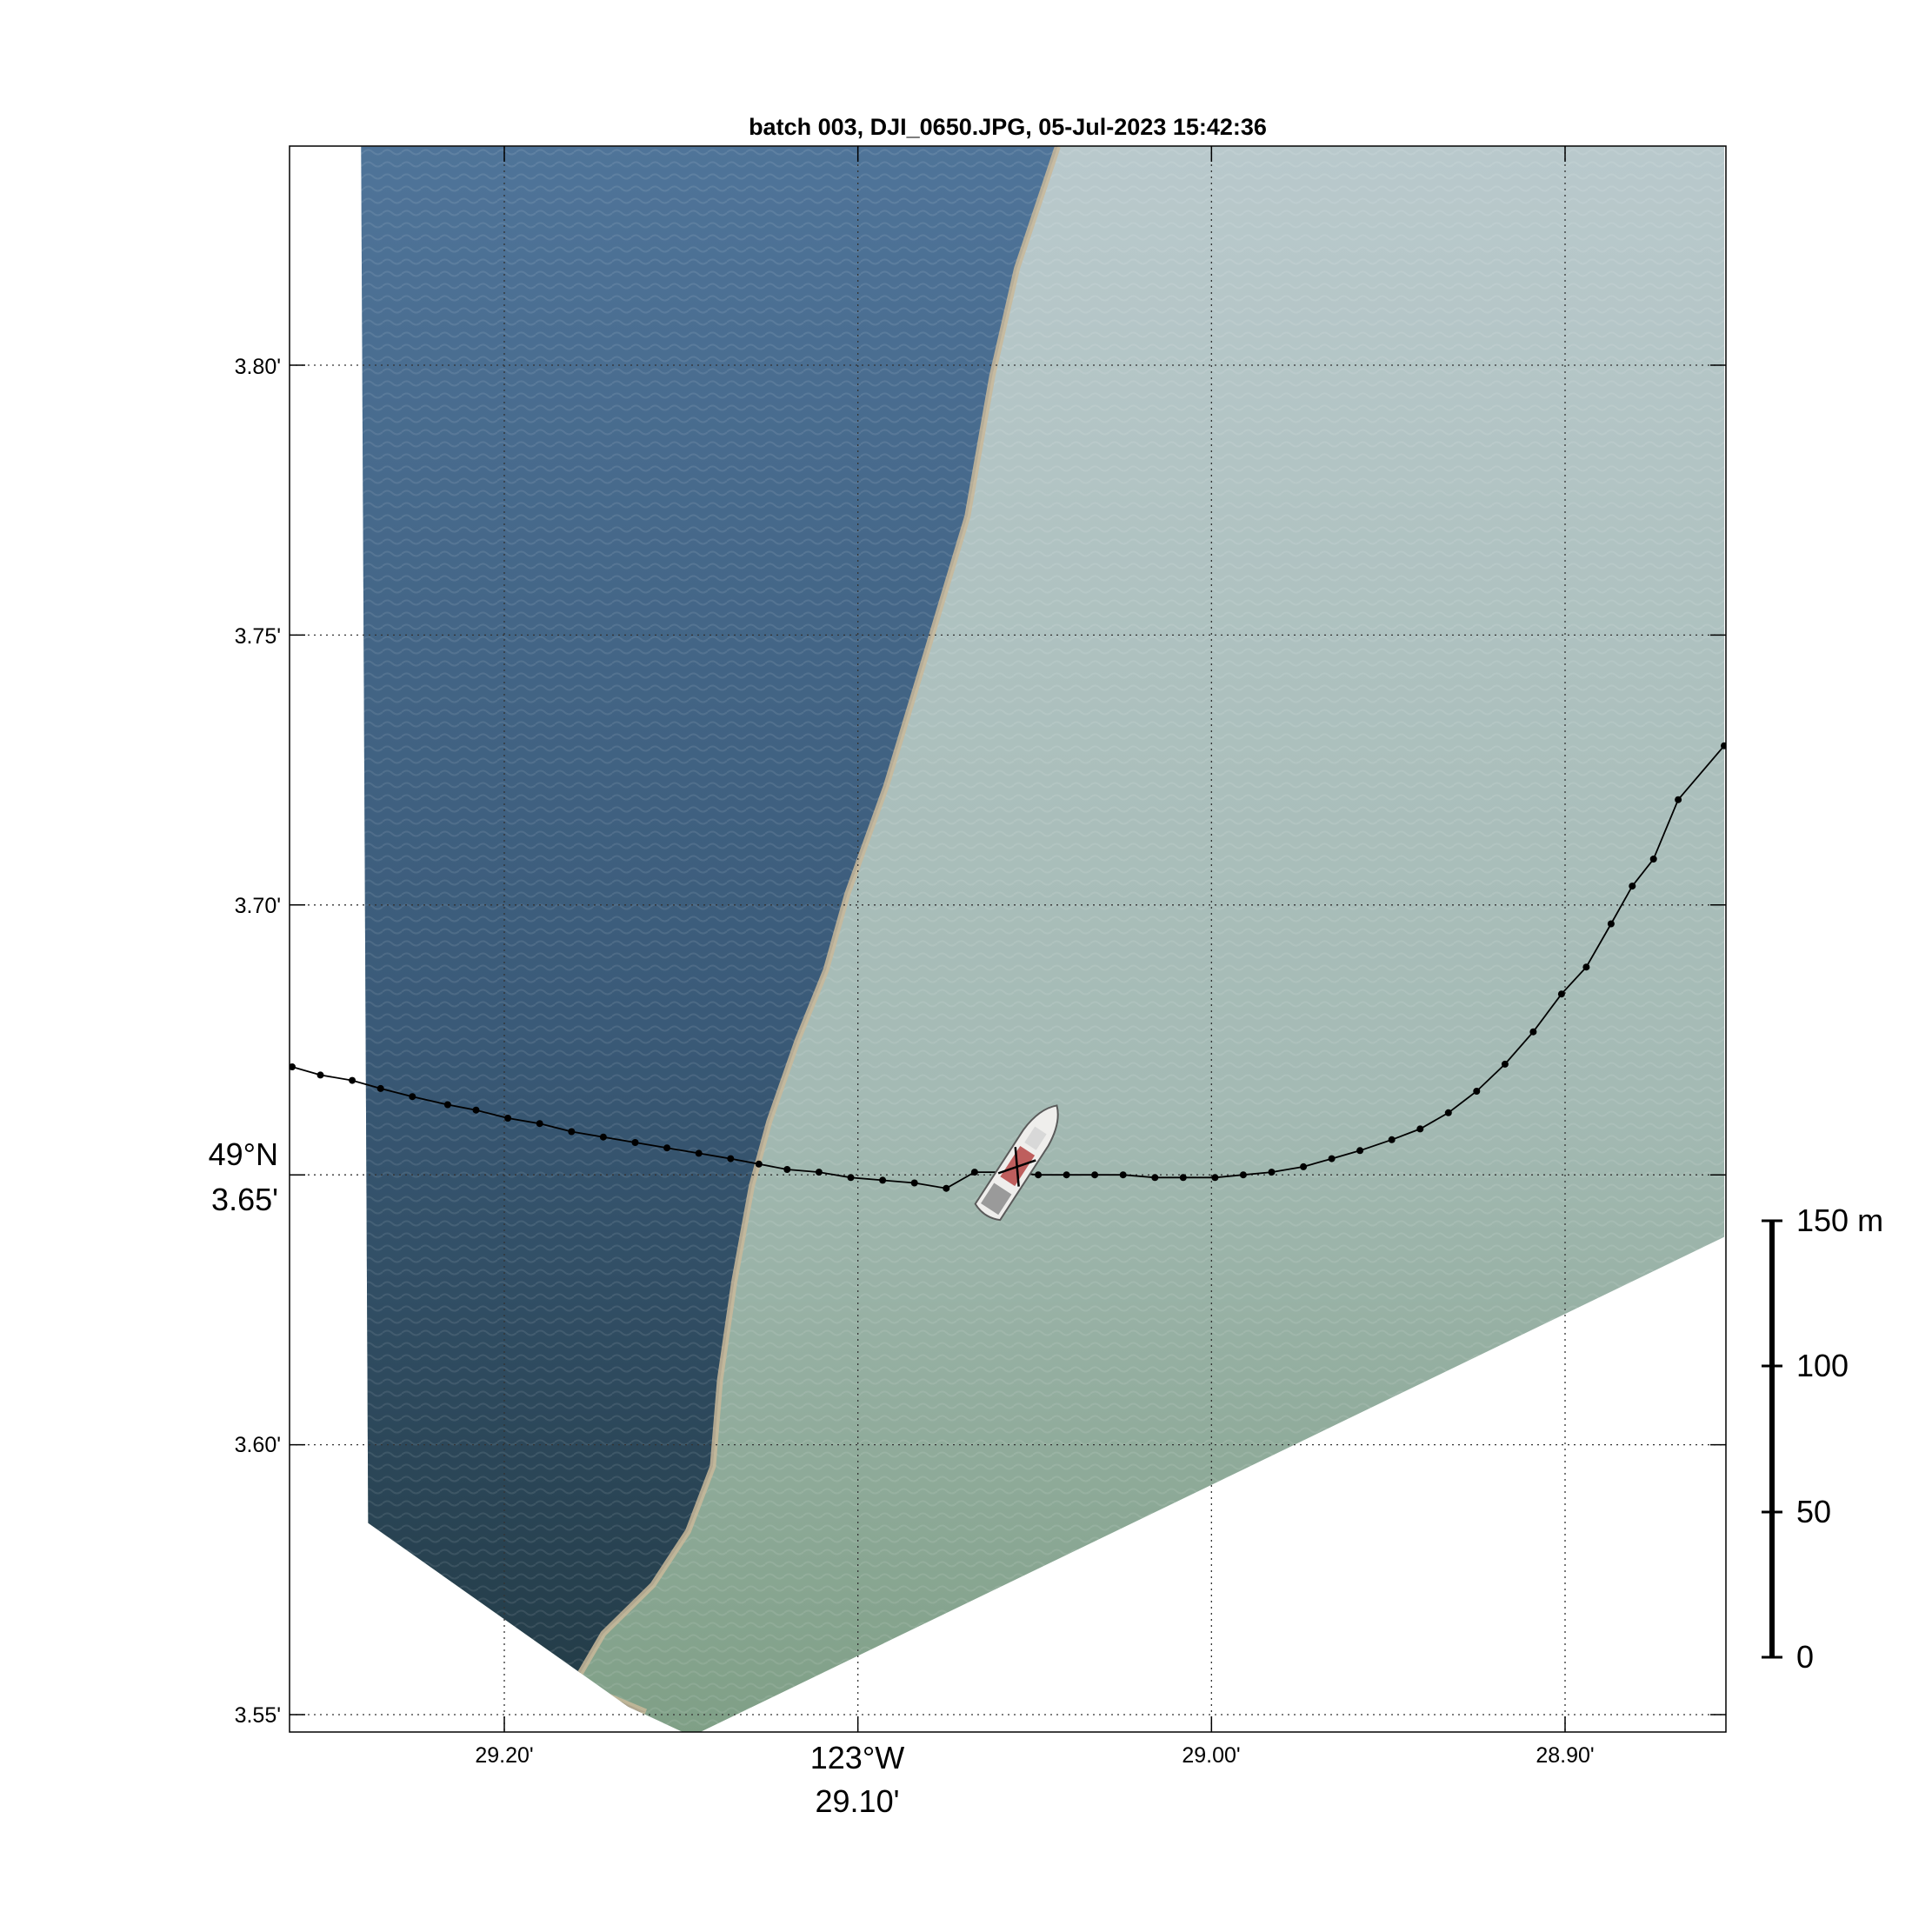  Describe the element at coordinates (244, 1199) in the screenshot. I see `lat-label-365: 3.65'` at that location.